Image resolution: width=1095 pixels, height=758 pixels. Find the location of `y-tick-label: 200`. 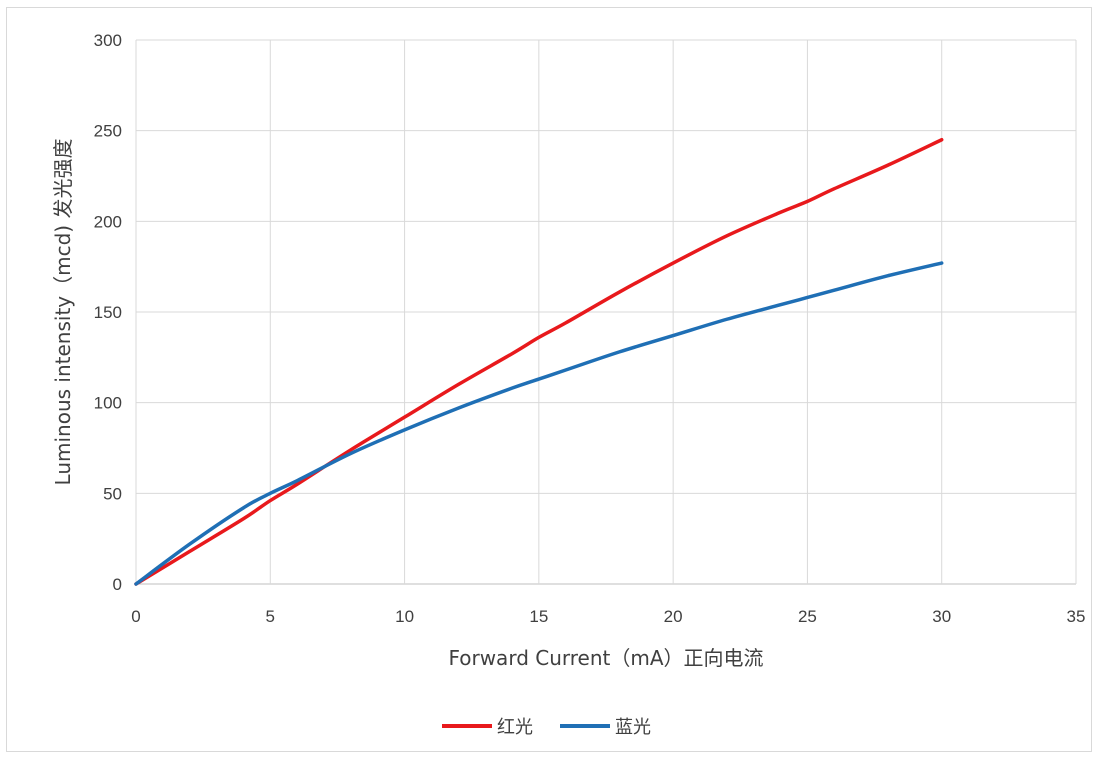

y-tick-label: 200 is located at coordinates (108, 221).